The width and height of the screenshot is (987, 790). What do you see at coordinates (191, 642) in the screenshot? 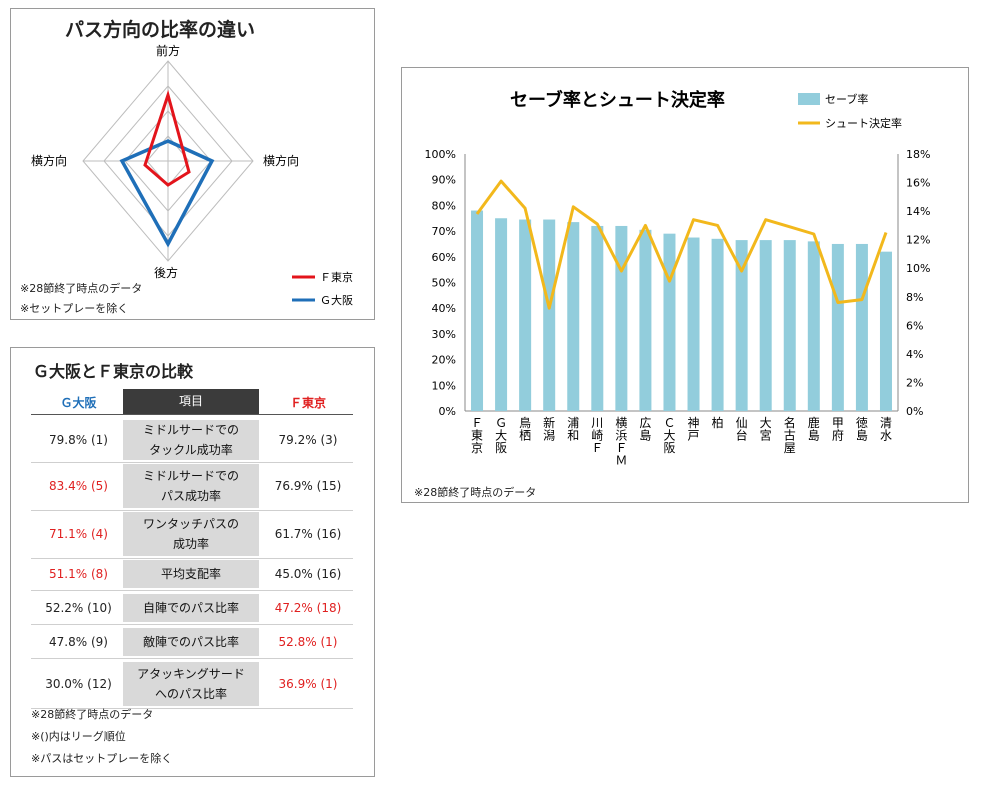
I see `item-label: 敵陣でのパス比率` at bounding box center [191, 642].